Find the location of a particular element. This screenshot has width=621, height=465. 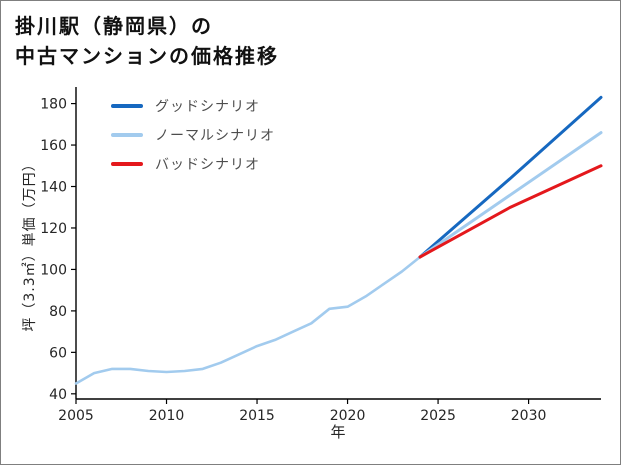

legend-label-bad: バッドシナリオ is located at coordinates (207, 165).